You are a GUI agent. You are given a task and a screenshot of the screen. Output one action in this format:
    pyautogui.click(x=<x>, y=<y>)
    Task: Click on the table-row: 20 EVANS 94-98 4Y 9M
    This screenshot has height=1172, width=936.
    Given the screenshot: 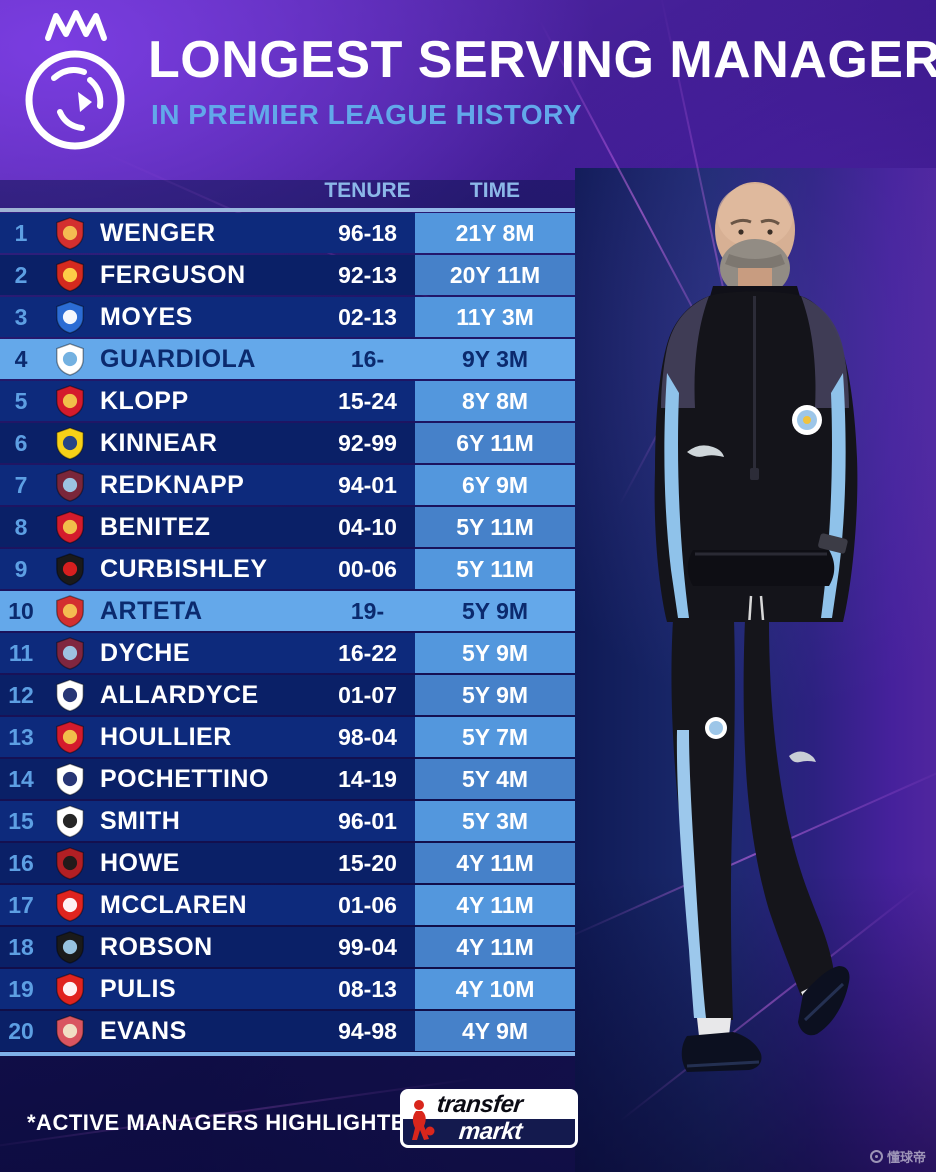 What is the action you would take?
    pyautogui.click(x=287, y=1031)
    